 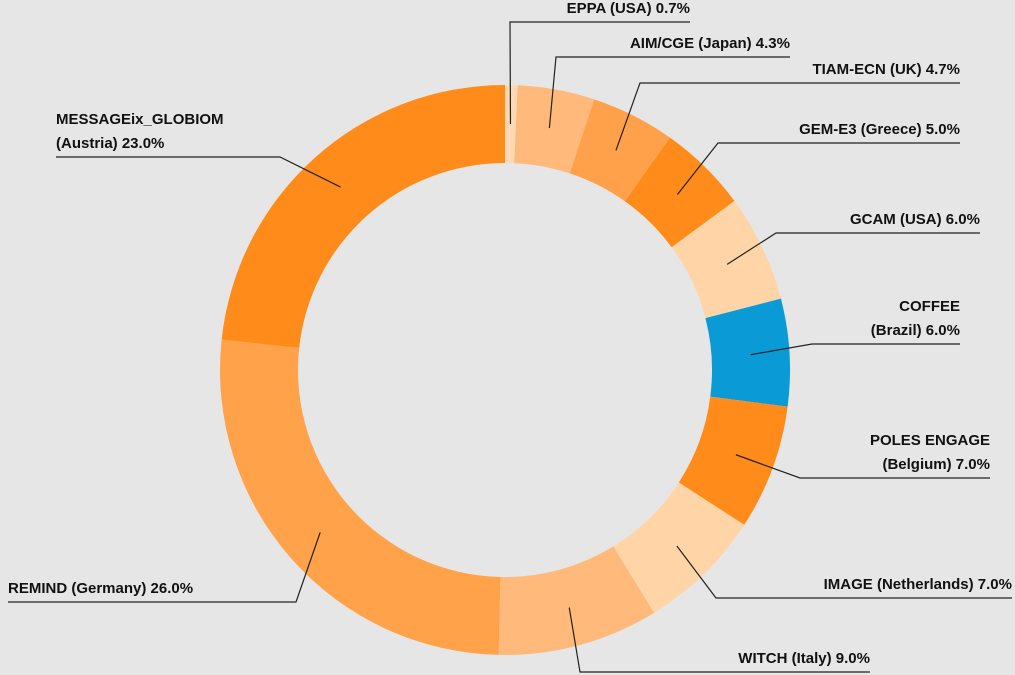 What do you see at coordinates (609, 8) in the screenshot?
I see `slice-name: EPPA (USA)` at bounding box center [609, 8].